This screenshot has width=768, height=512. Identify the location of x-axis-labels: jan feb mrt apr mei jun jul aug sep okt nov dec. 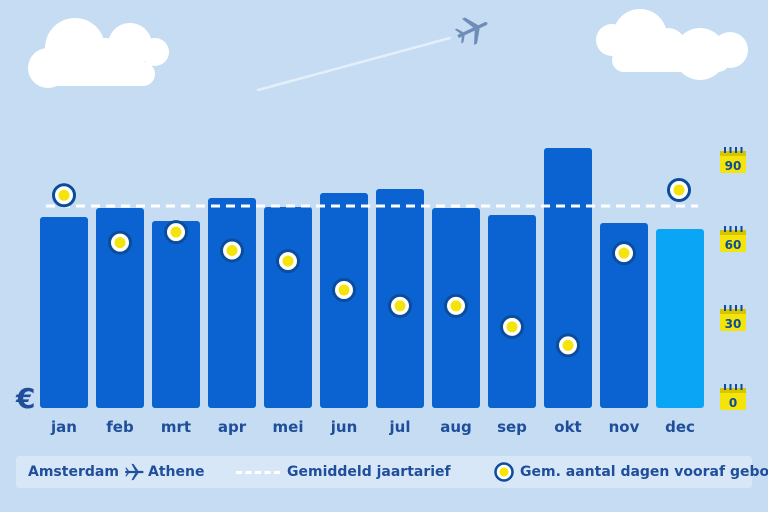
(372, 427).